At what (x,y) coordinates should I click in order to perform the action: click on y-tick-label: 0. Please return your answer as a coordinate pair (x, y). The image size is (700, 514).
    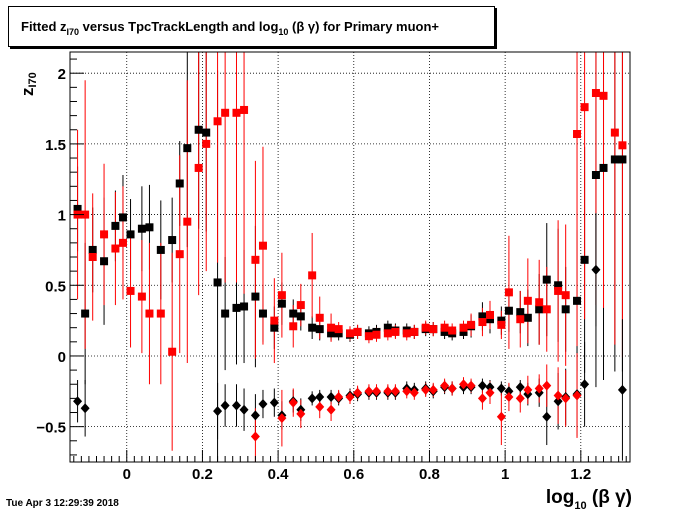
    Looking at the image, I should click on (62, 357).